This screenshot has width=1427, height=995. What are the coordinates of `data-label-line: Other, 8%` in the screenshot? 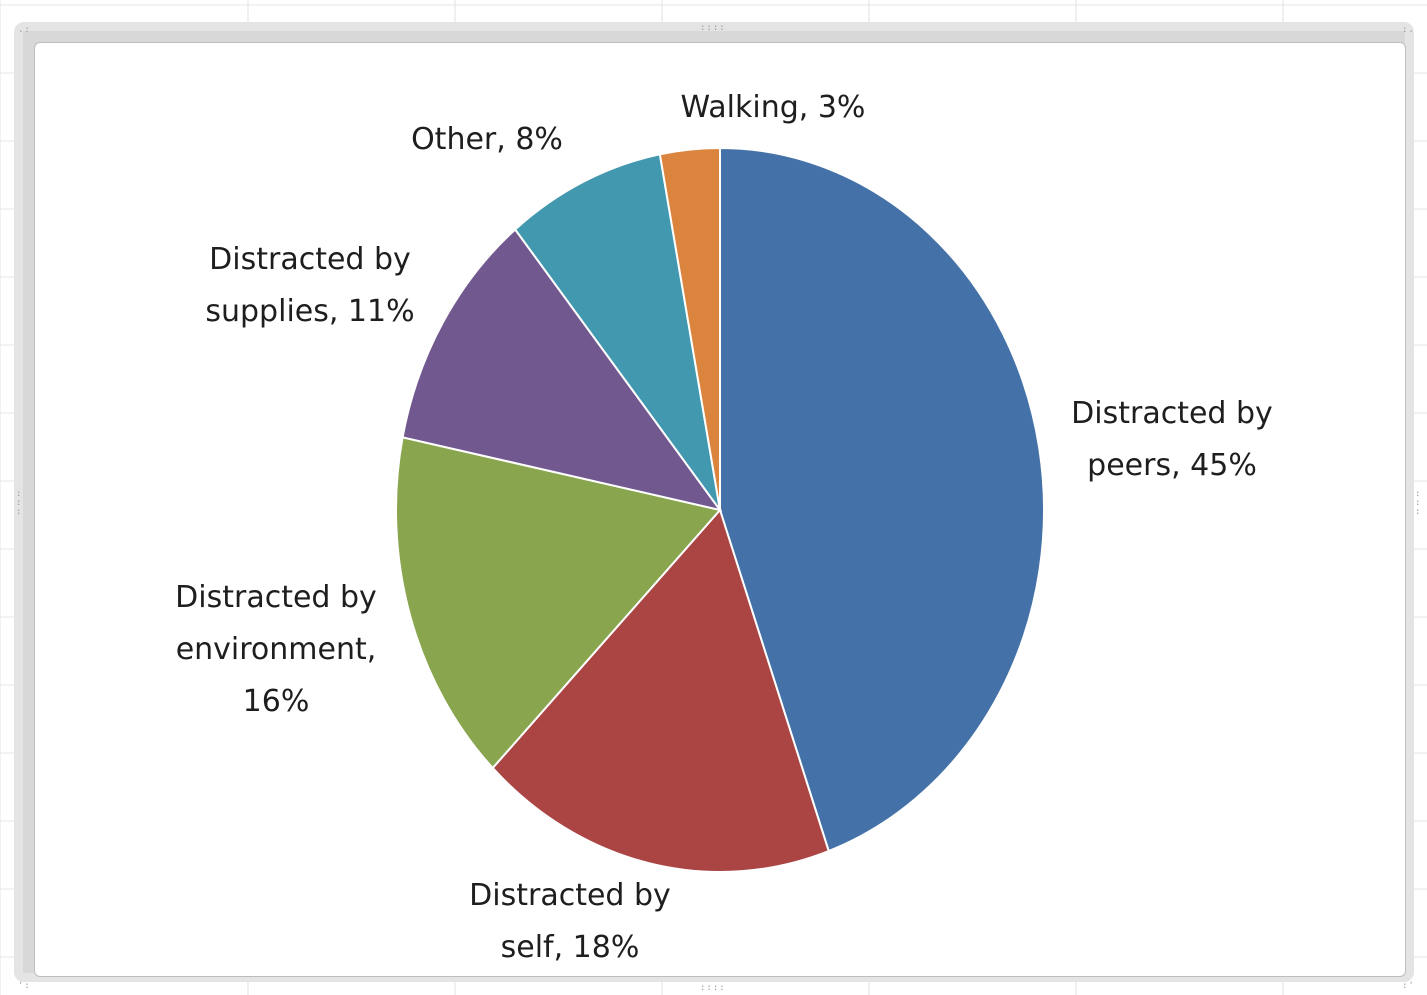 It's located at (487, 139).